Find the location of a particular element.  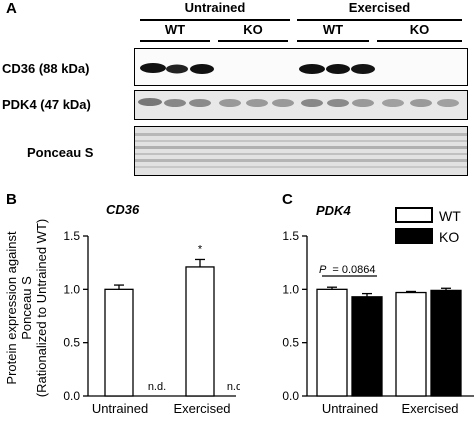

legend-swatch-wt is located at coordinates (414, 215).